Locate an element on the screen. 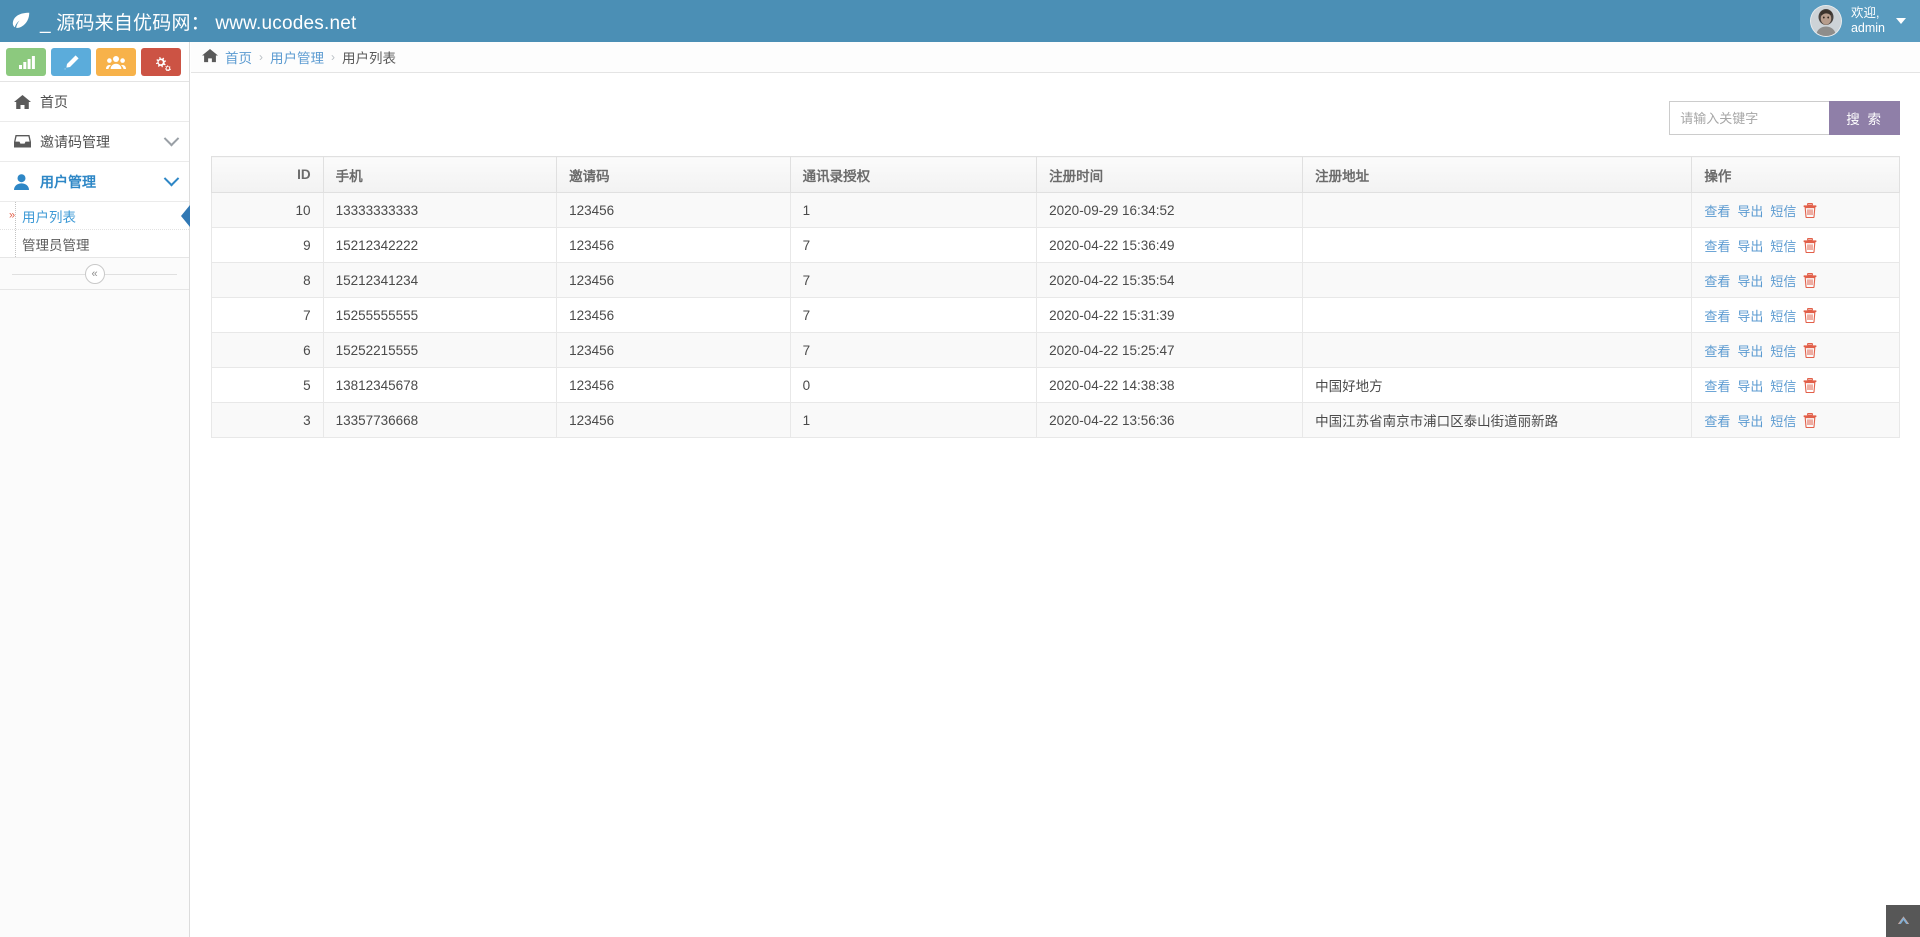  user-label: 欢迎, admin is located at coordinates (1868, 21).